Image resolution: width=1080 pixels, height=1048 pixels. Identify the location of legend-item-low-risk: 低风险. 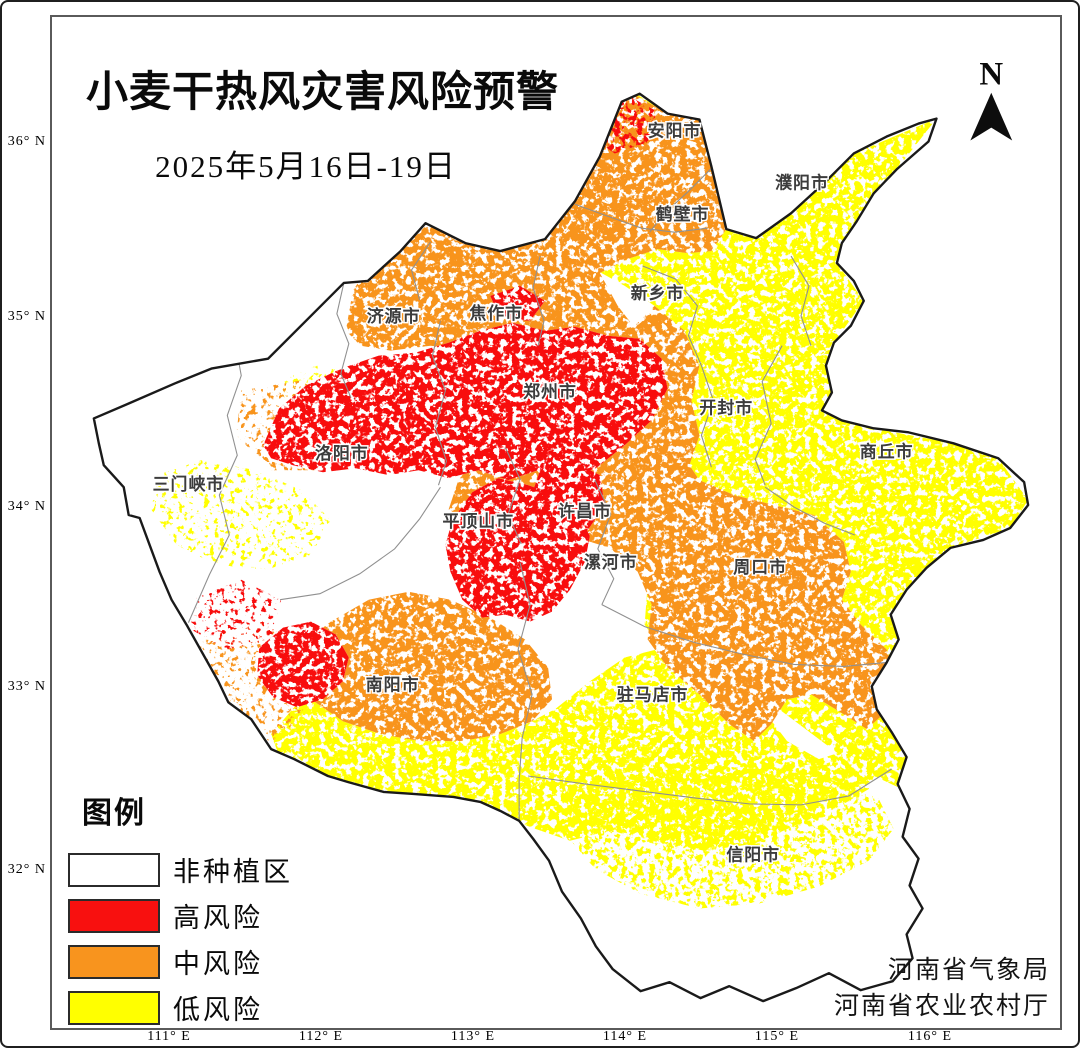
(180, 1007).